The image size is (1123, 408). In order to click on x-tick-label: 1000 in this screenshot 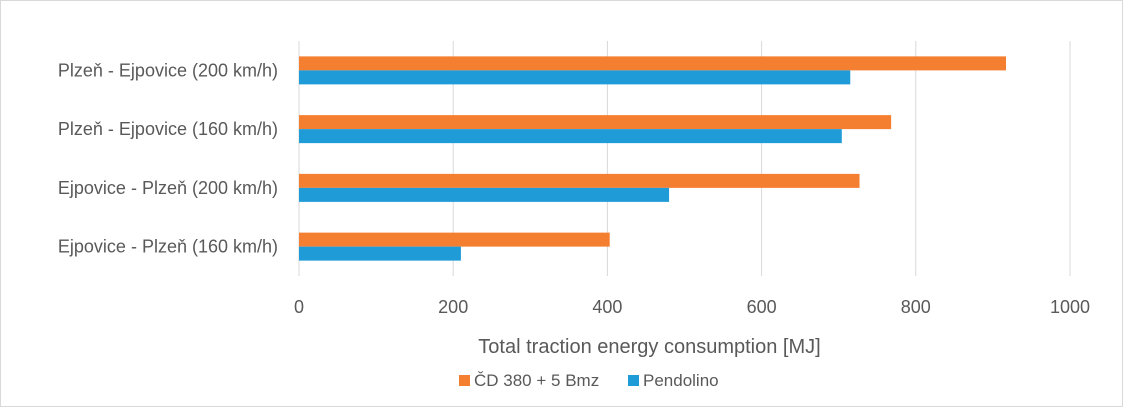, I will do `click(1070, 307)`.